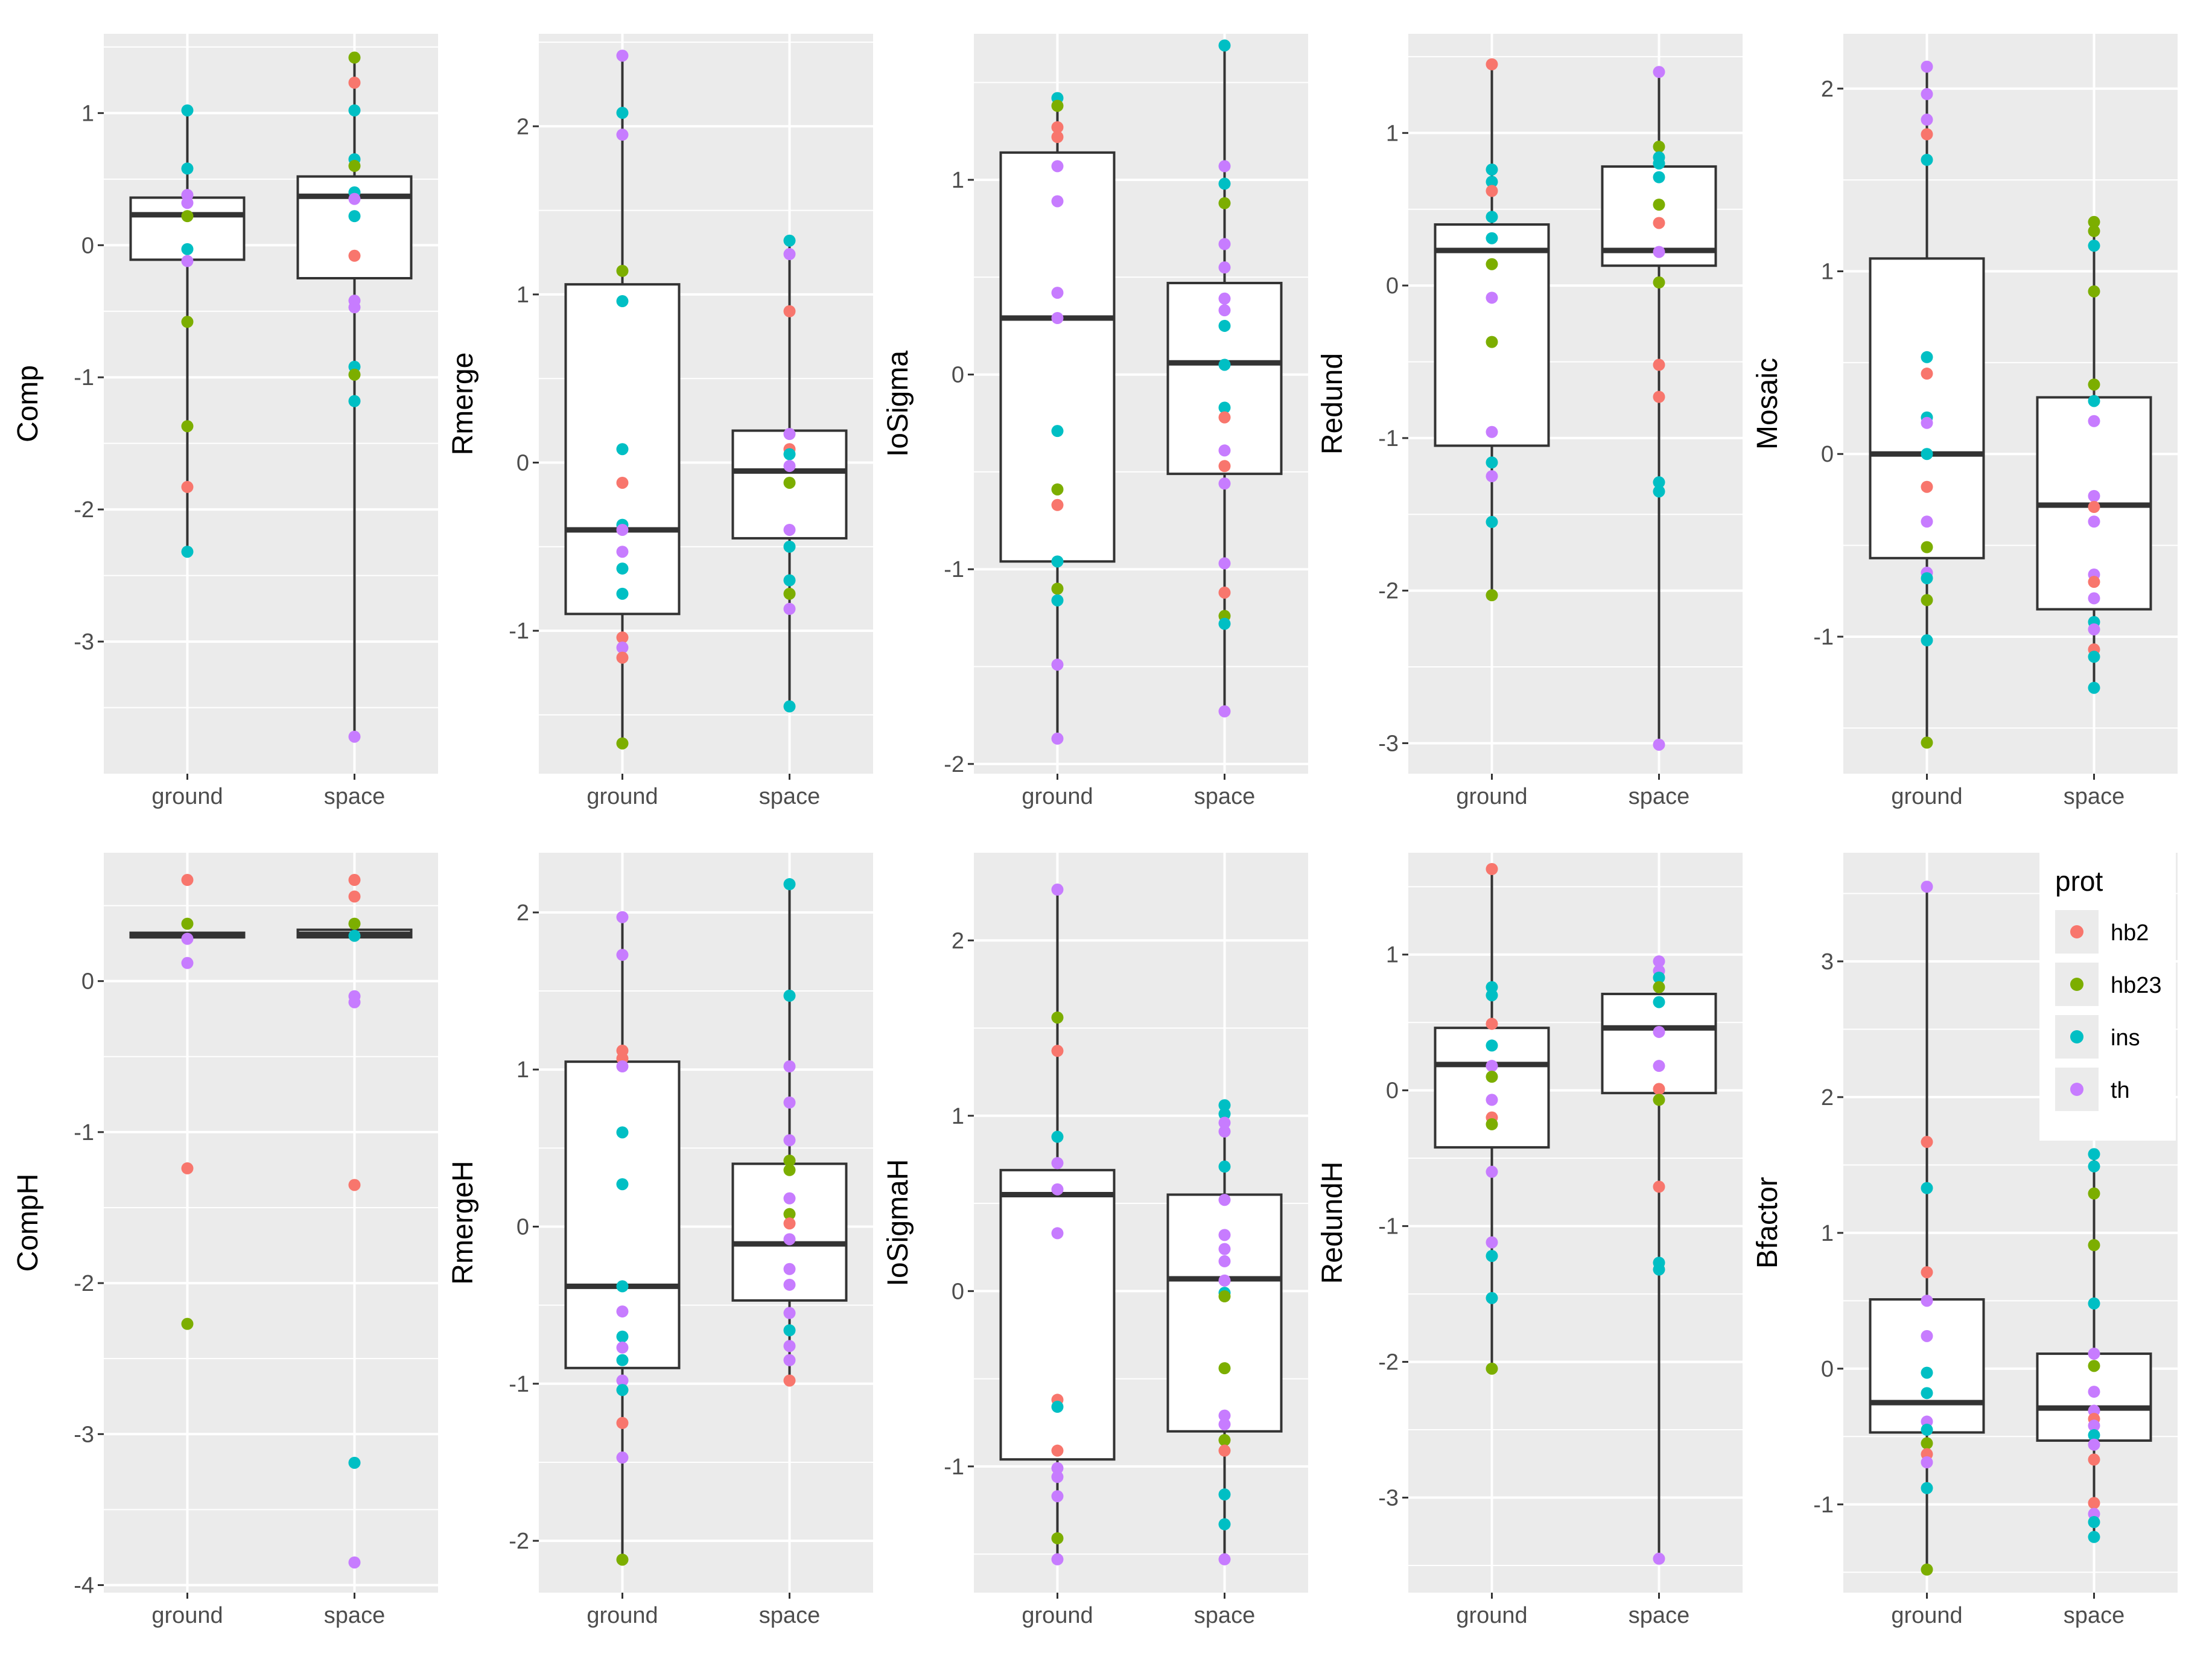 The width and height of the screenshot is (2212, 1653). I want to click on y-tick-label: 3, so click(1827, 962).